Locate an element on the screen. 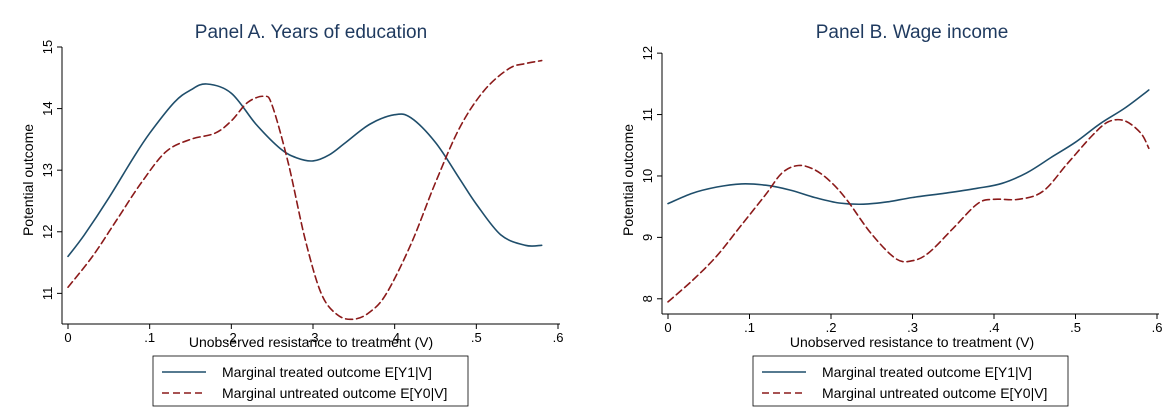 This screenshot has height=415, width=1170. panel-b-legend-label-treated: Marginal treated outcome E[Y1|V] is located at coordinates (927, 372).